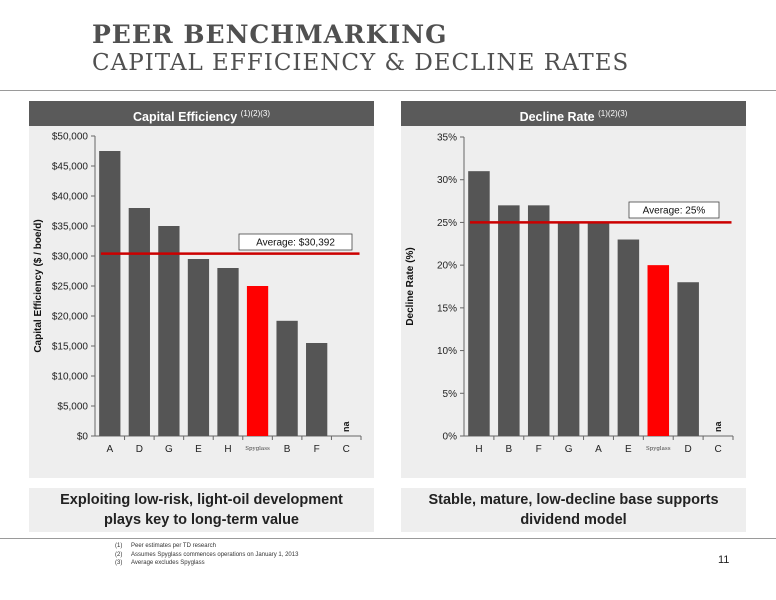  What do you see at coordinates (206, 563) in the screenshot?
I see `footnote: (3) Average excludes Spyglass` at bounding box center [206, 563].